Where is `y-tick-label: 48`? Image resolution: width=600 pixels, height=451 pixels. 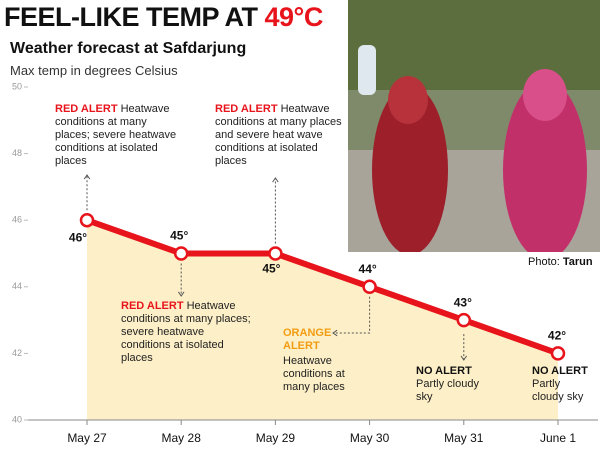
y-tick-label: 48 is located at coordinates (17, 153).